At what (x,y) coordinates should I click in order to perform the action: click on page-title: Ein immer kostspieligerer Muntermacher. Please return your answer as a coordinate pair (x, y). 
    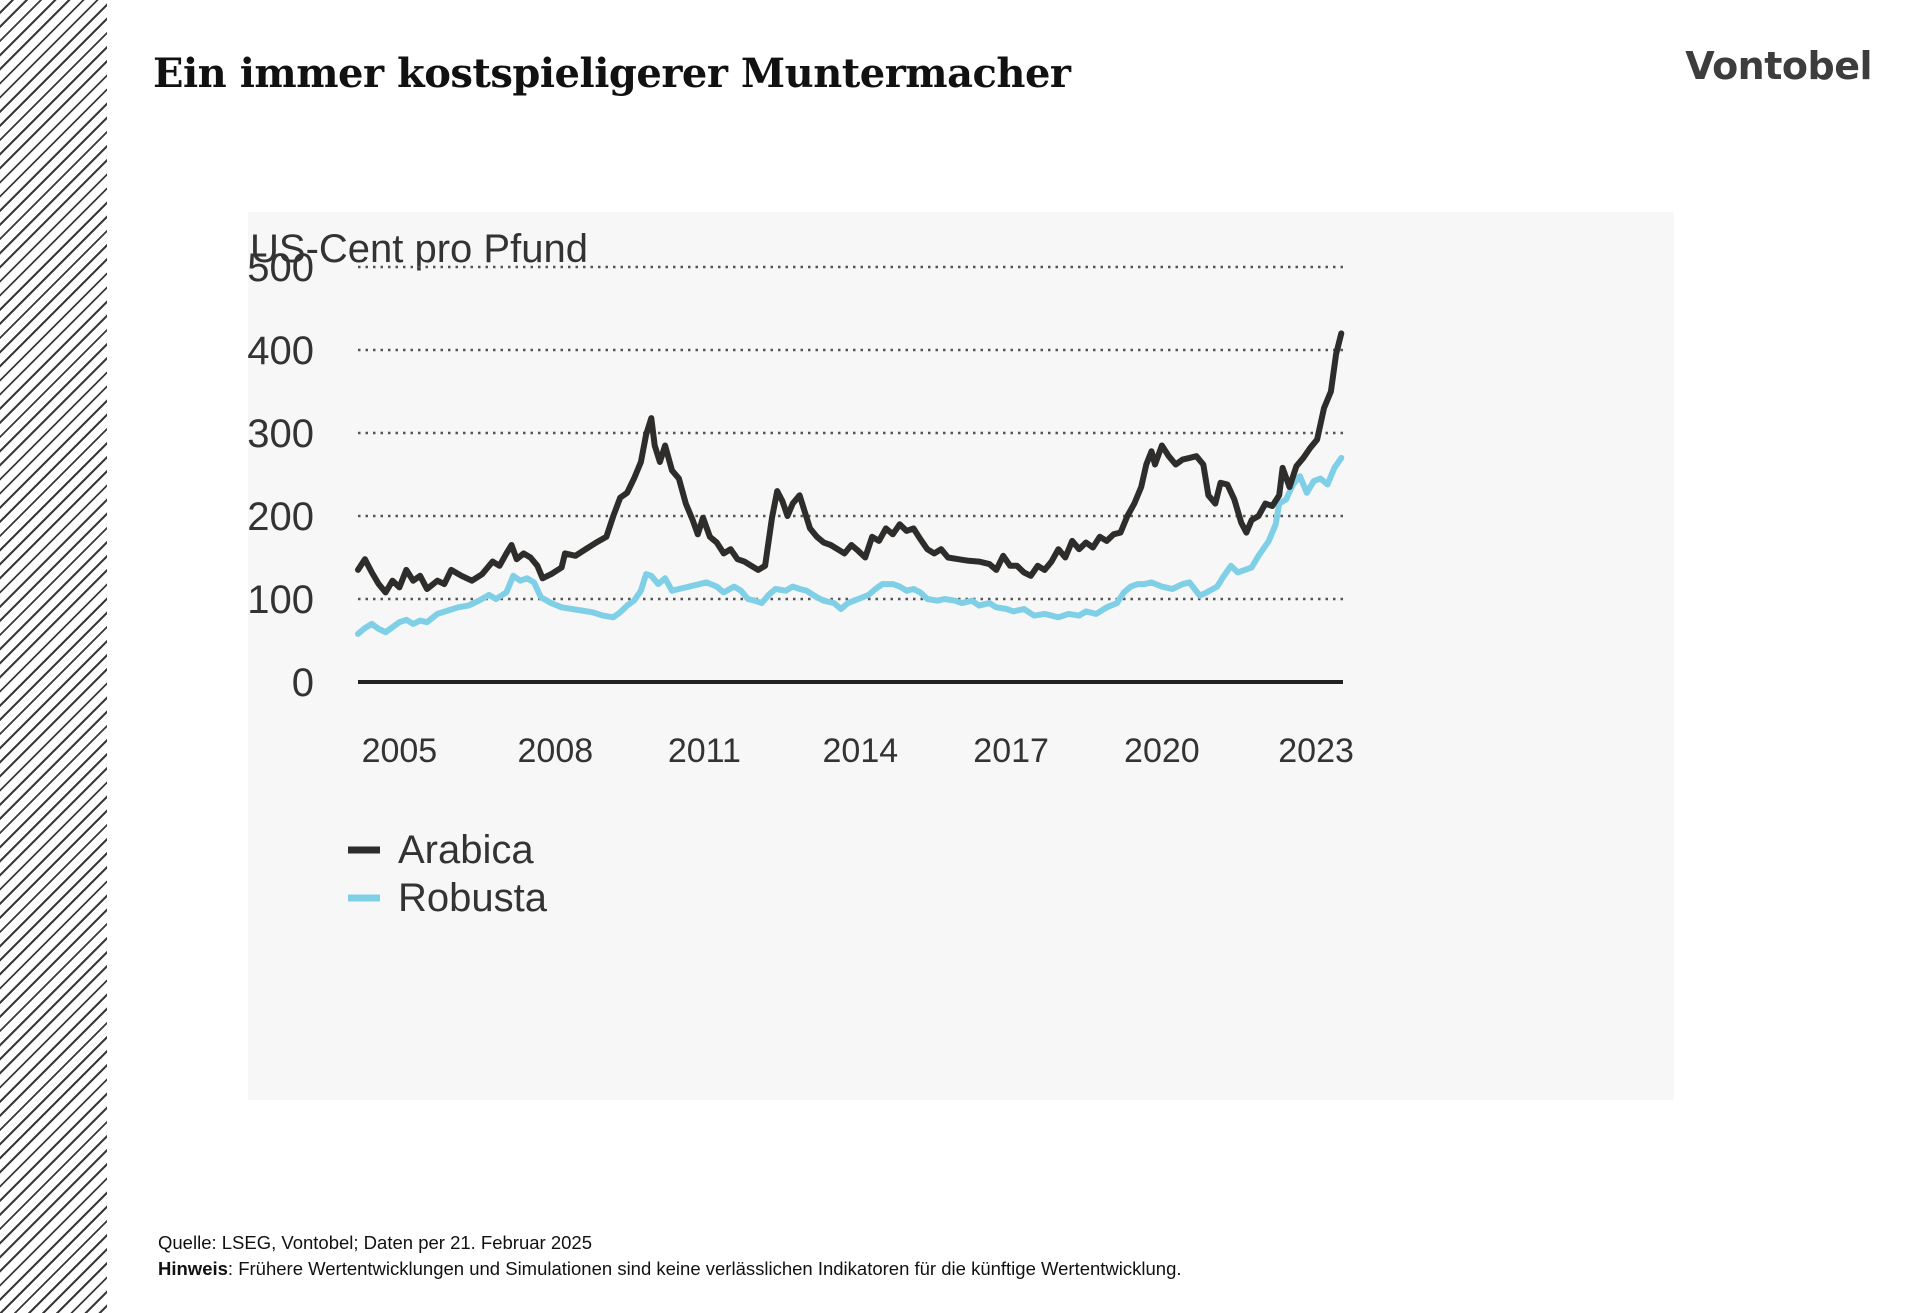
    Looking at the image, I should click on (612, 73).